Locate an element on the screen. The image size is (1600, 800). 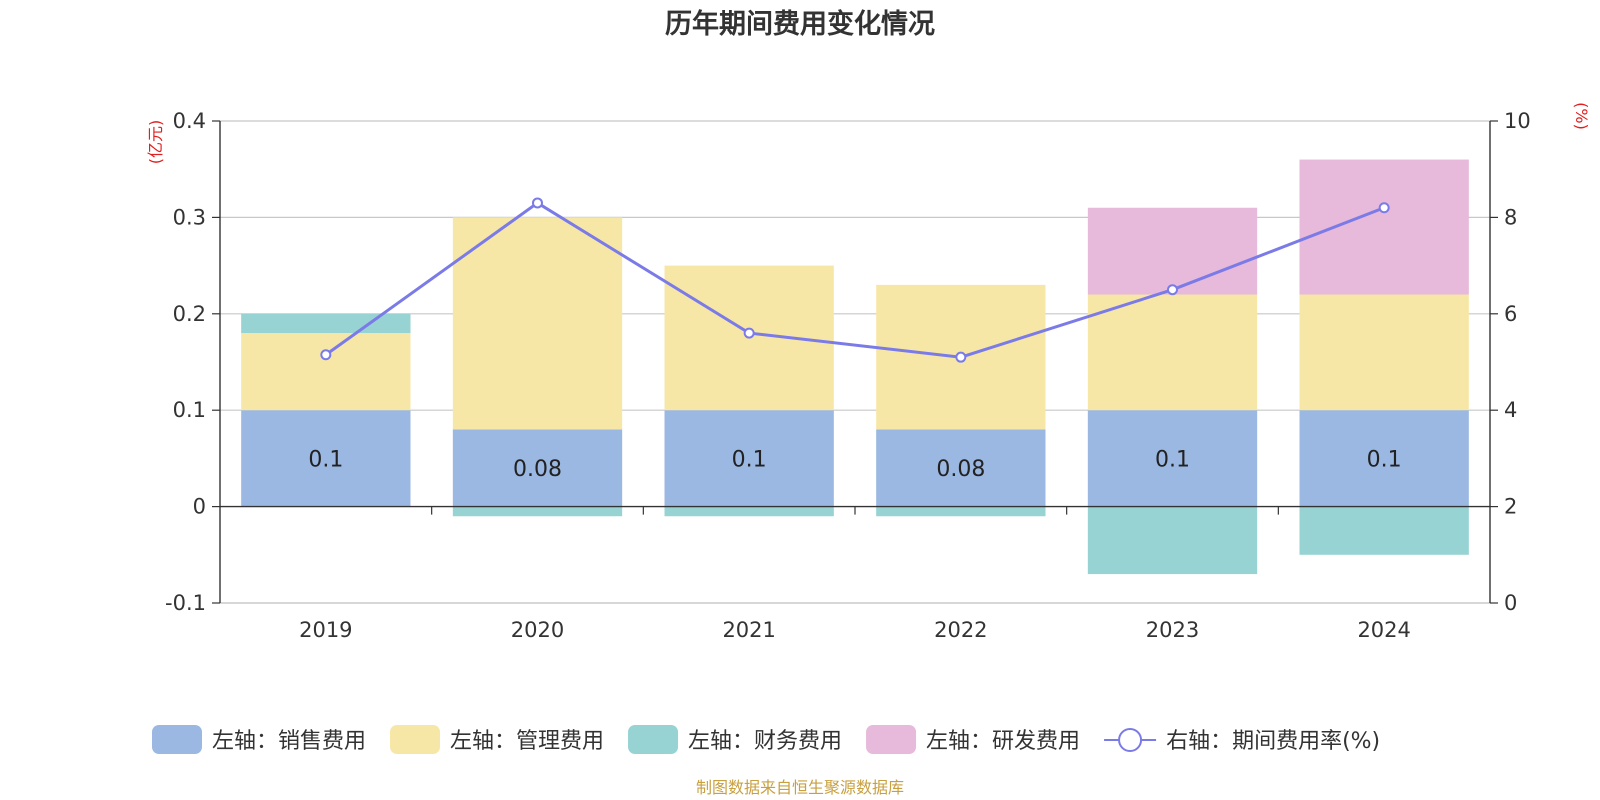
data-labels: 0.1 0.08 0.1 0.08 0.1 0.1 is located at coordinates (854, 464).